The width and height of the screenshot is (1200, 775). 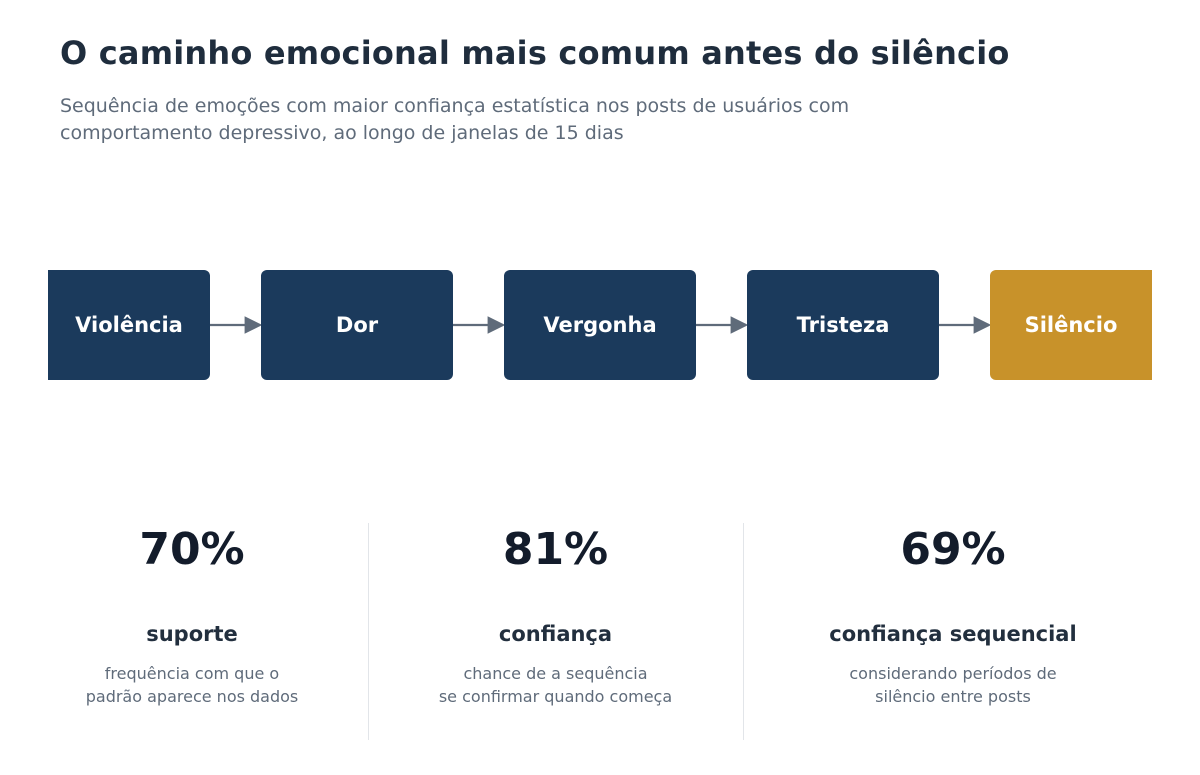 What do you see at coordinates (192, 673) in the screenshot?
I see `metric-description-line: frequência com que o` at bounding box center [192, 673].